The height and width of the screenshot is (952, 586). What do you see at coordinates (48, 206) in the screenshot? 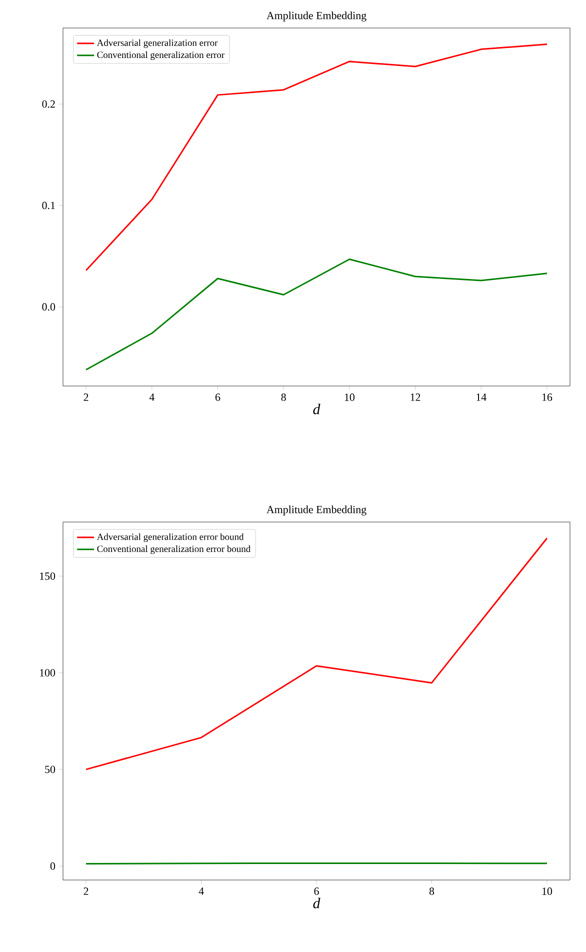
I see `y-tick-label: 0.1` at bounding box center [48, 206].